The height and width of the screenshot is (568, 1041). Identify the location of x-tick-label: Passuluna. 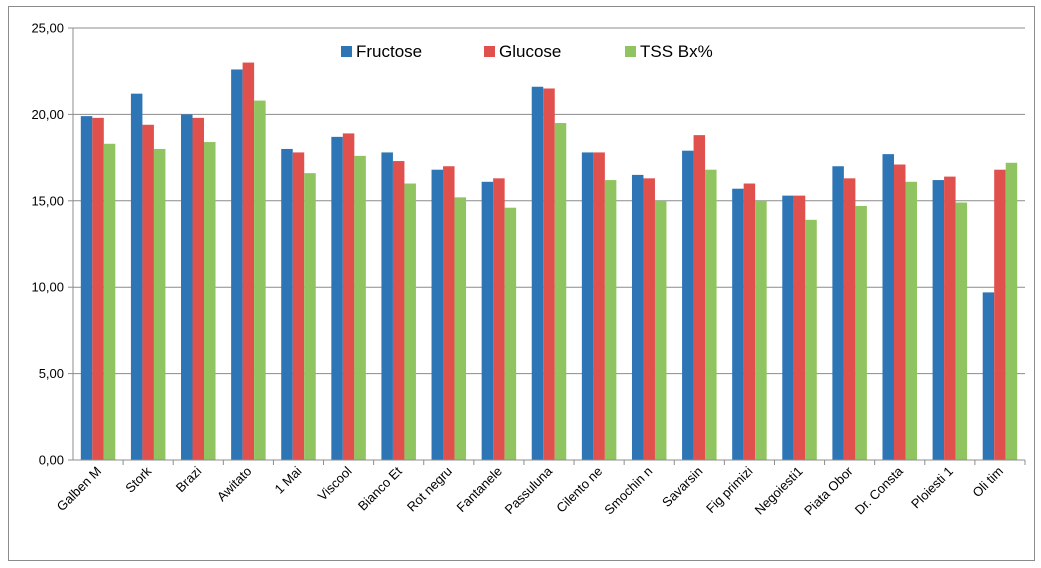
(529, 490).